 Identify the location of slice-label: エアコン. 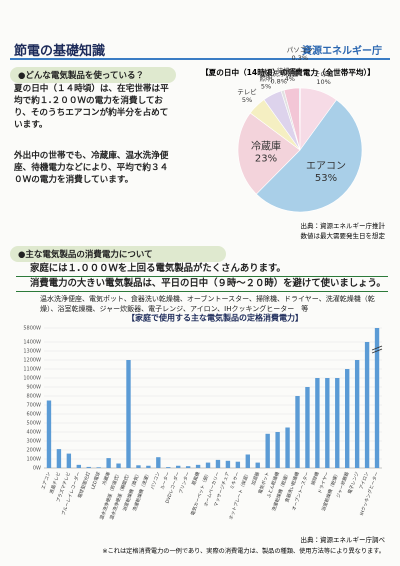
(326, 166).